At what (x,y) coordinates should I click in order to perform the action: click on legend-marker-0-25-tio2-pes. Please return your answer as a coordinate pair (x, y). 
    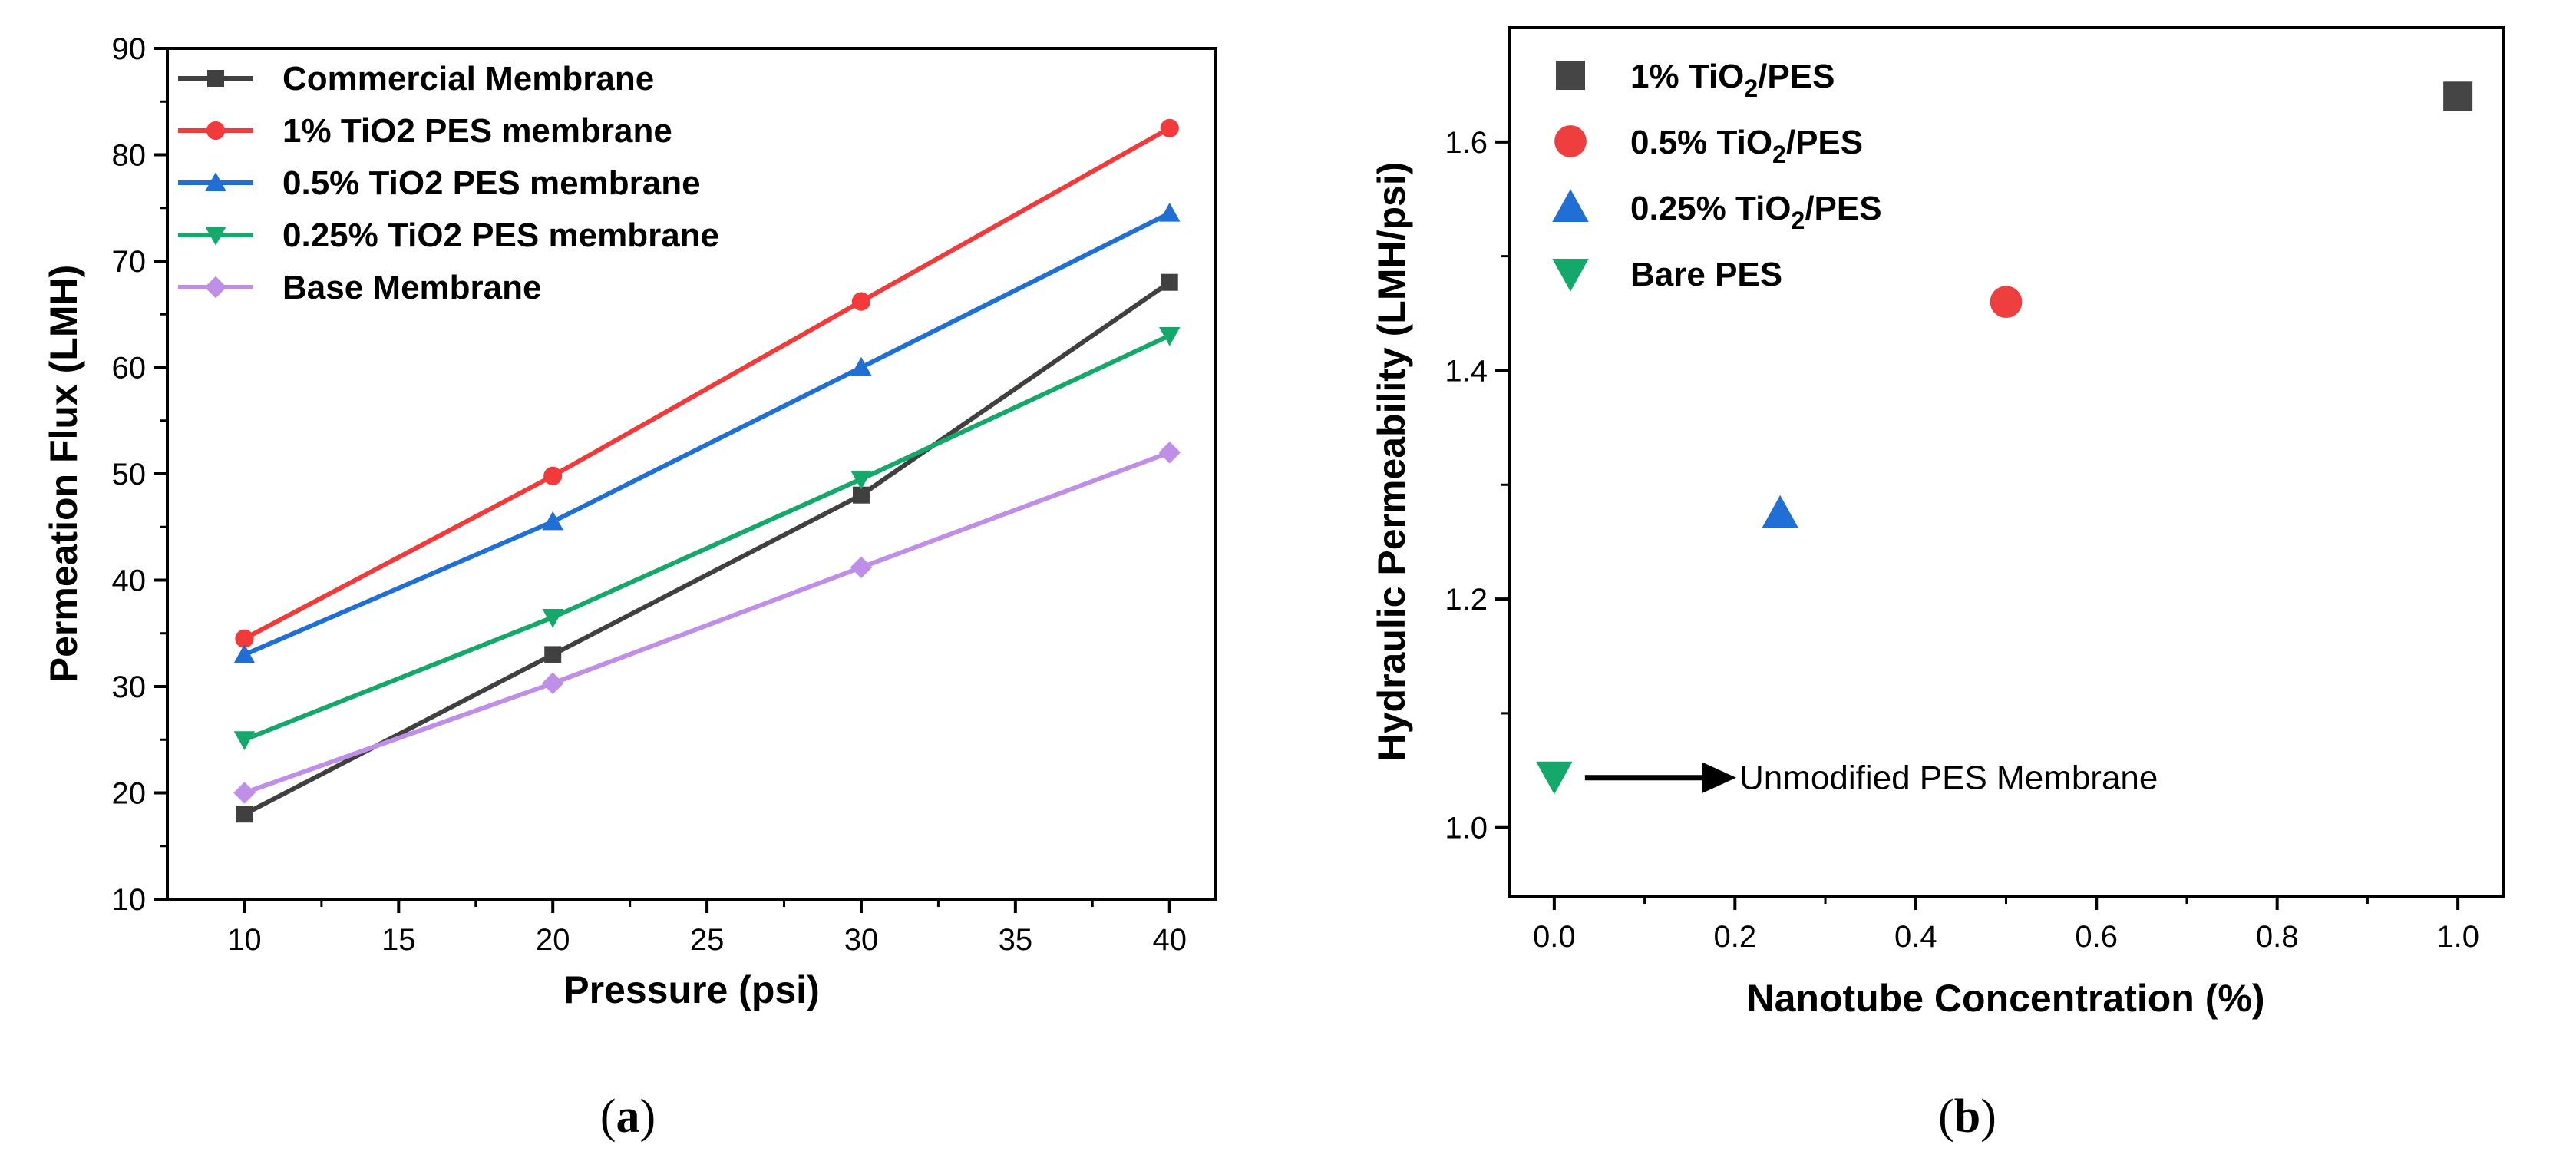
    Looking at the image, I should click on (1570, 205).